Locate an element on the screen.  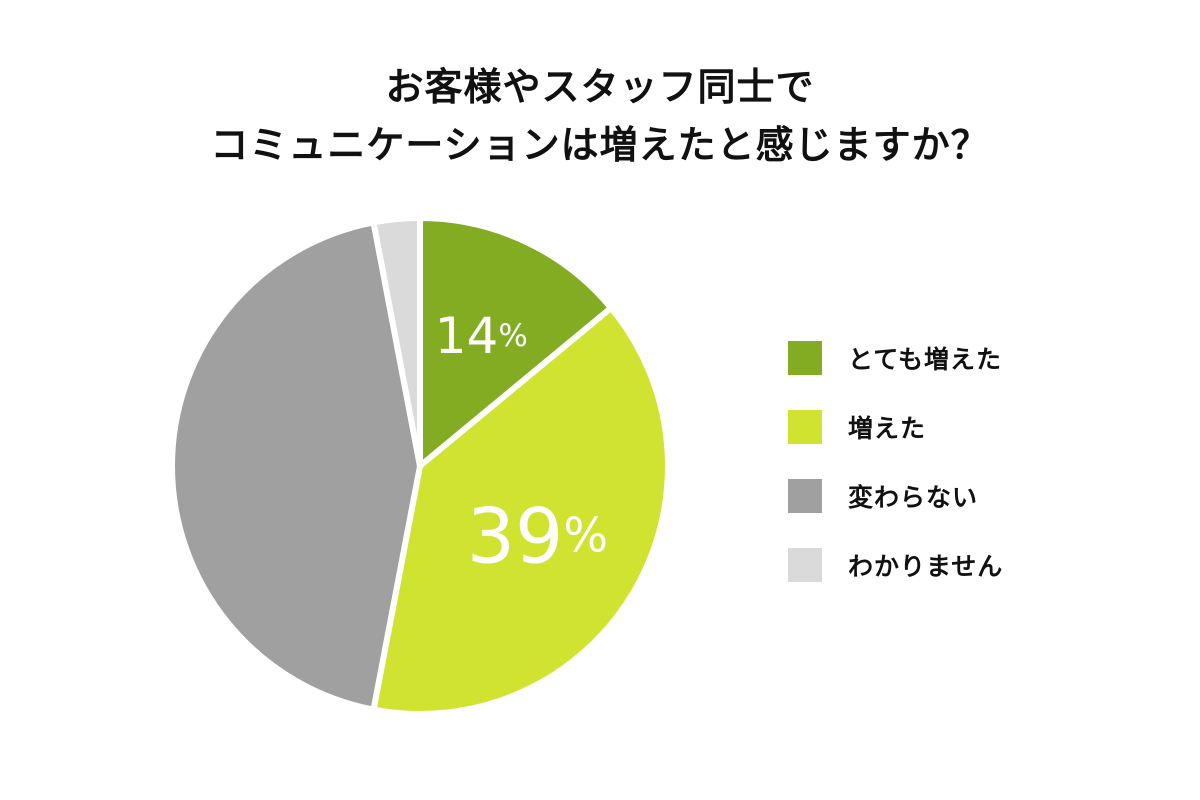
legend-item-wakarimasen: わかりません is located at coordinates (978, 565).